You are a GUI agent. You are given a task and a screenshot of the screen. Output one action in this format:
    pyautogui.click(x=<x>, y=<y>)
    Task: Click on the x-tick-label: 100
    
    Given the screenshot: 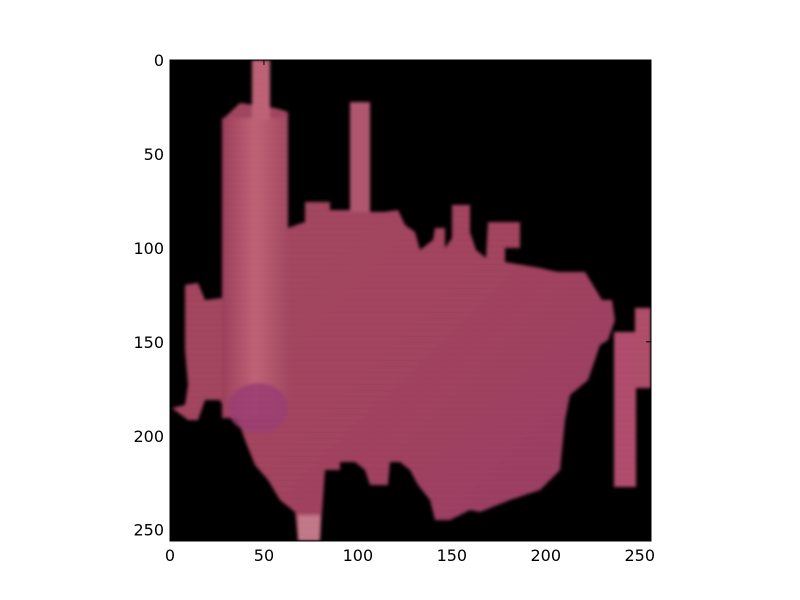 What is the action you would take?
    pyautogui.click(x=358, y=555)
    